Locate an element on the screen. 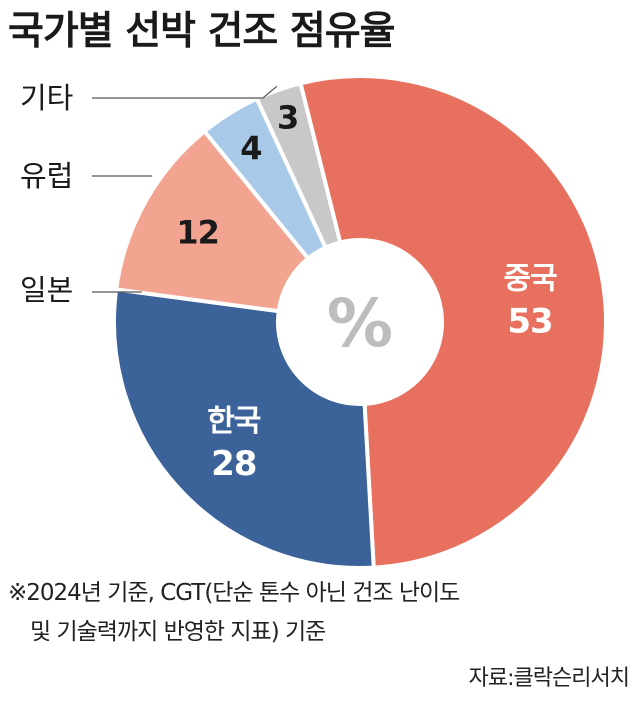 The height and width of the screenshot is (702, 639). center-unit-label: % is located at coordinates (360, 323).